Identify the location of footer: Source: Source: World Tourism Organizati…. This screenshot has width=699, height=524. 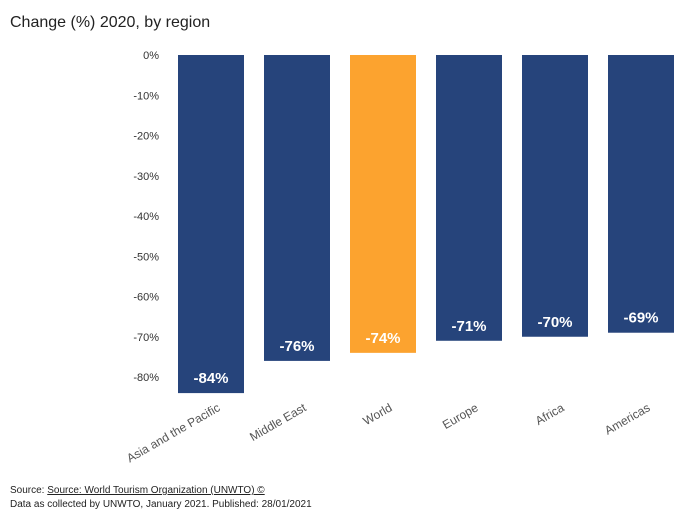
(161, 498).